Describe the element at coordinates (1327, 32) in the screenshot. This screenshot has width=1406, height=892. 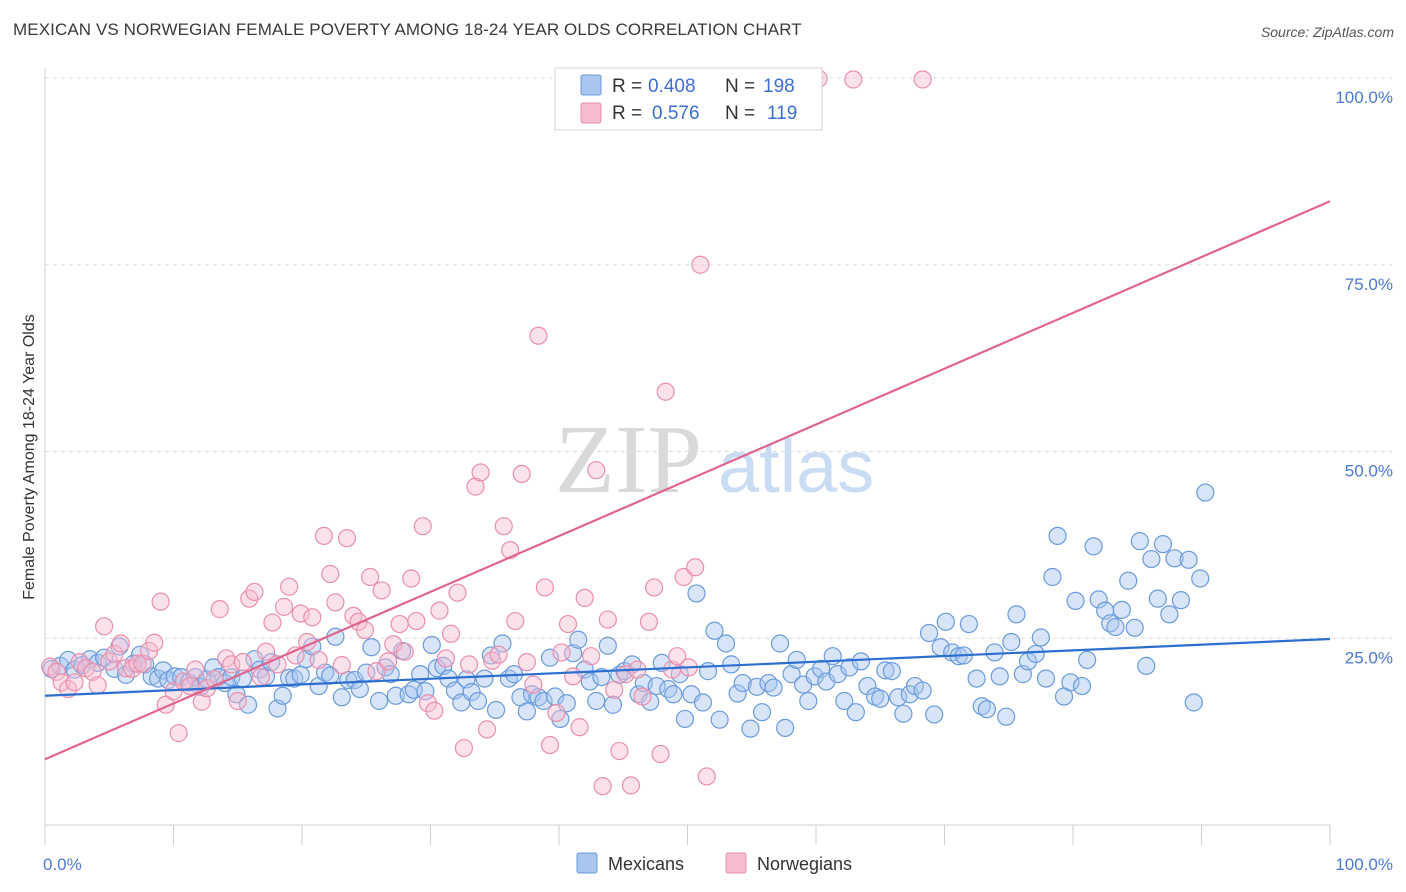
I see `source-credit: Source: ZipAtlas.com` at that location.